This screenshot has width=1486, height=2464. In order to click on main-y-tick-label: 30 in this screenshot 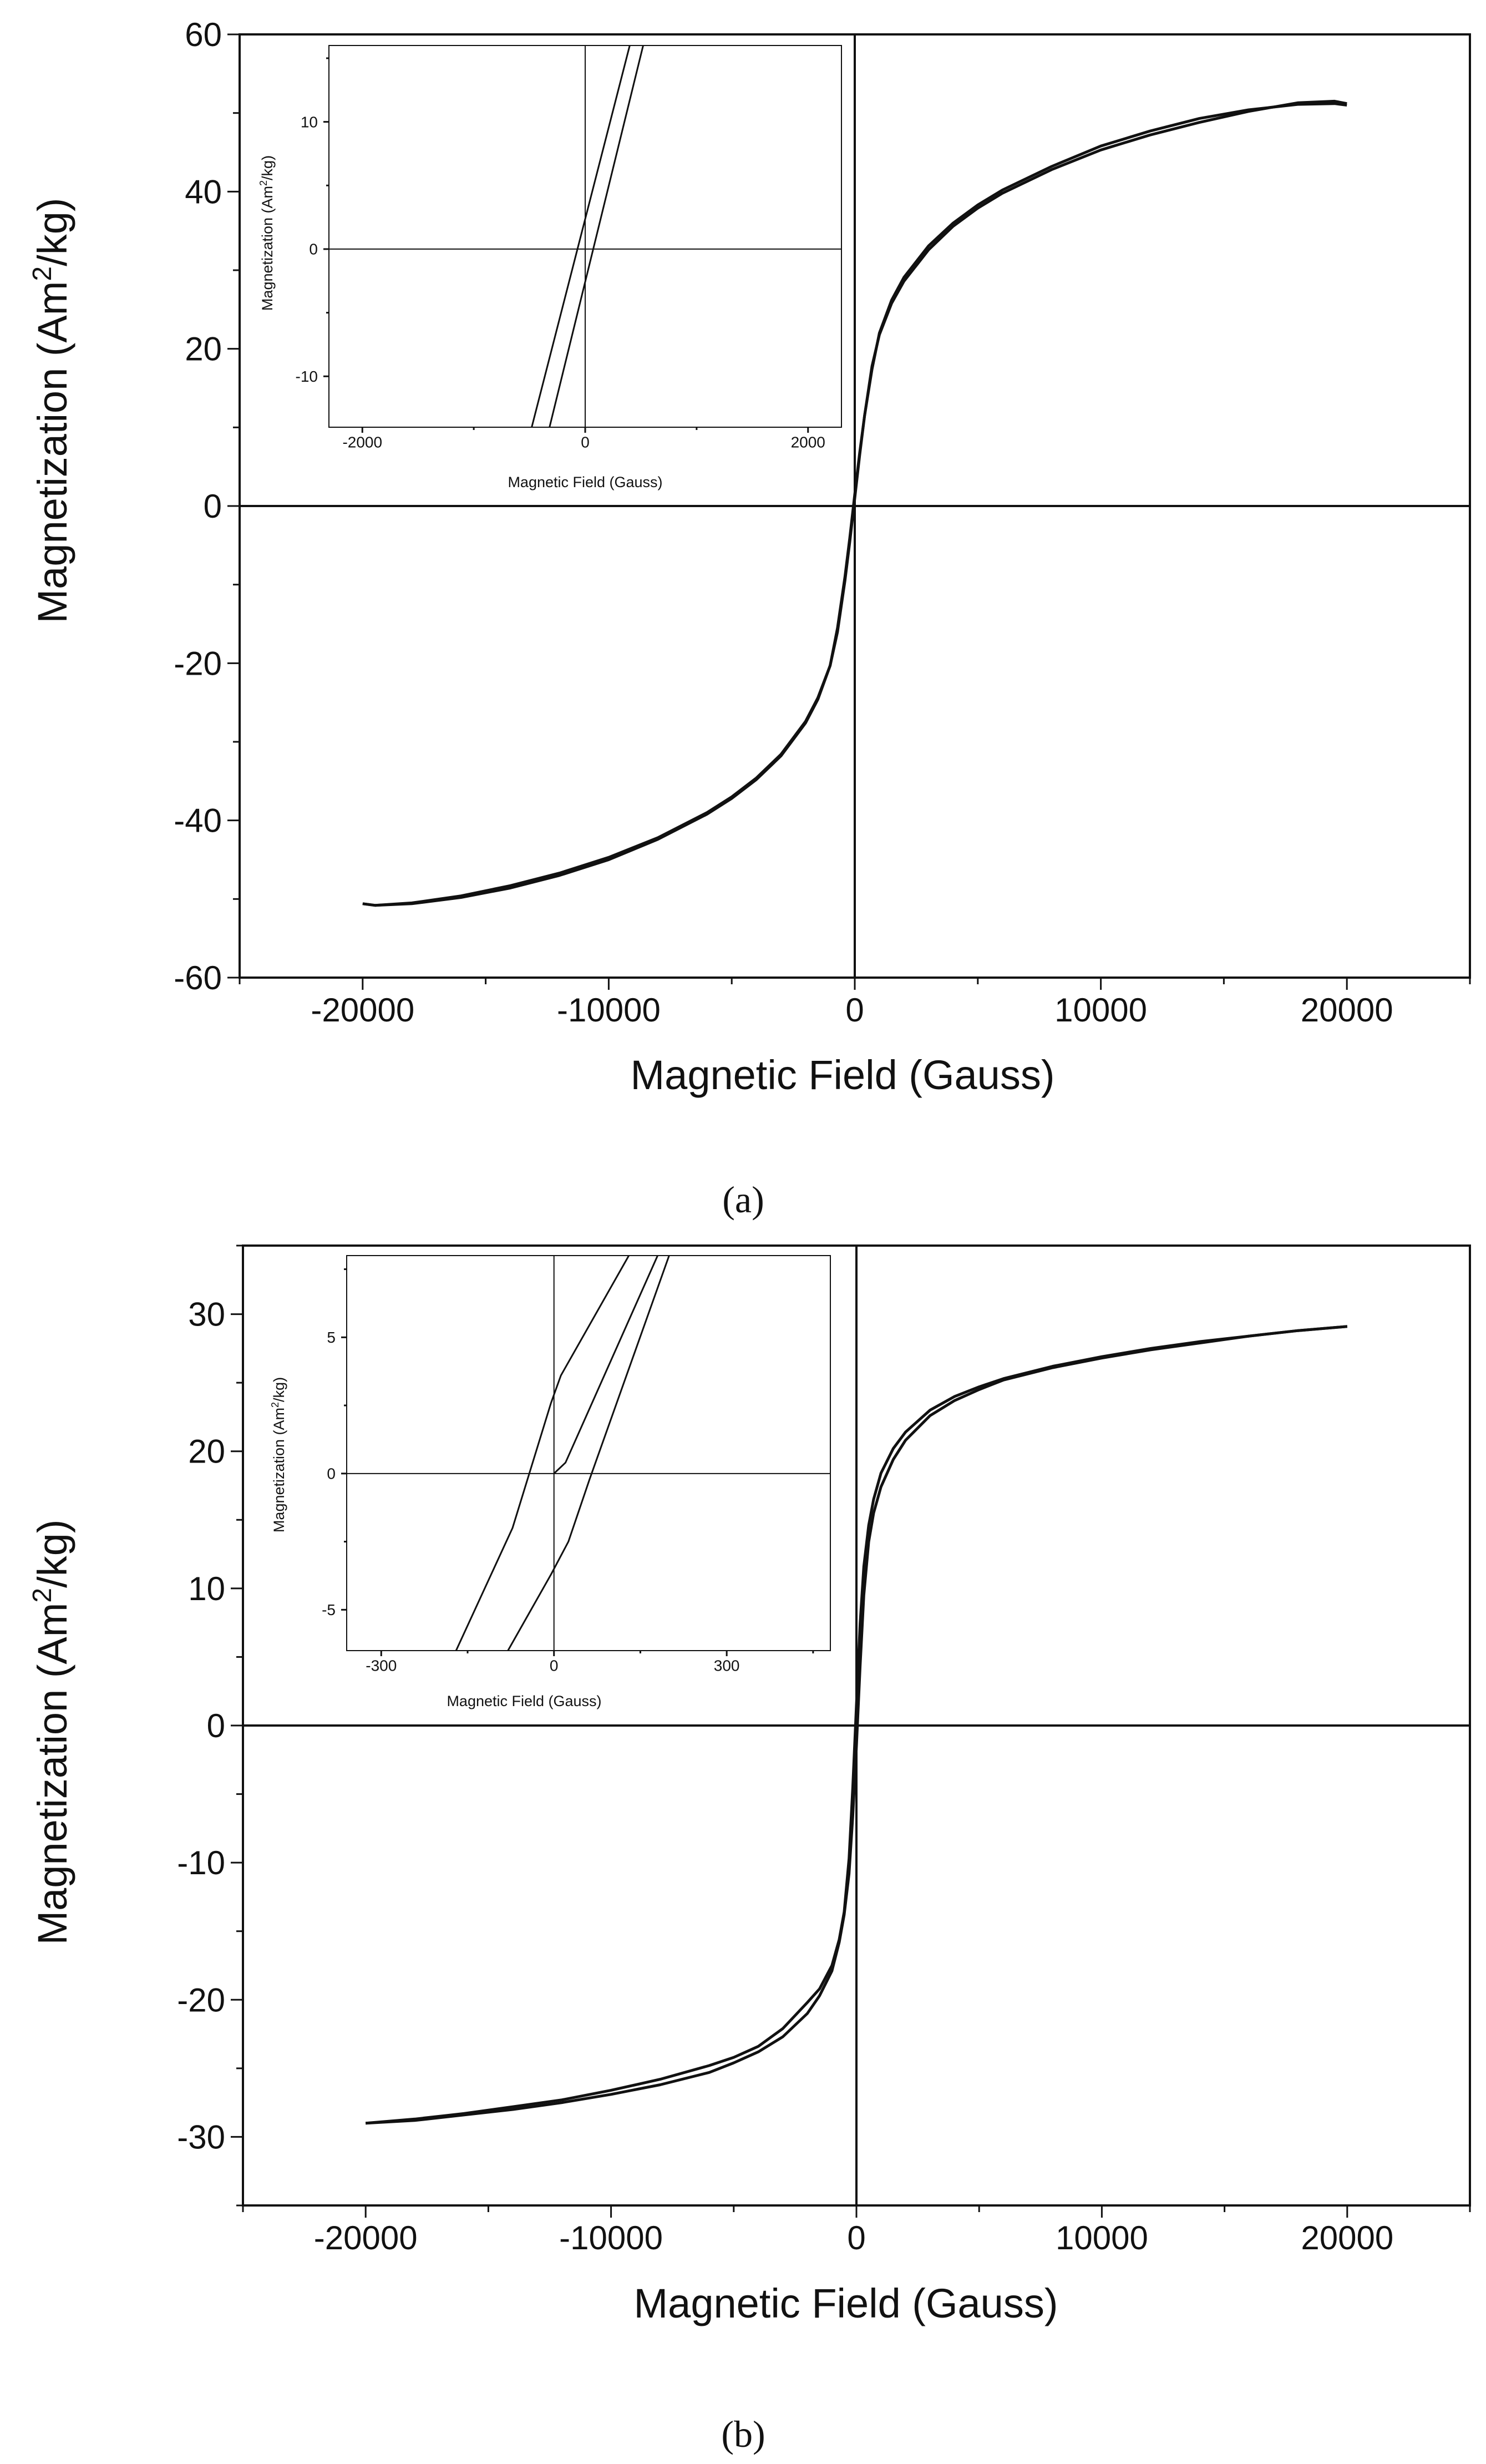, I will do `click(206, 1314)`.